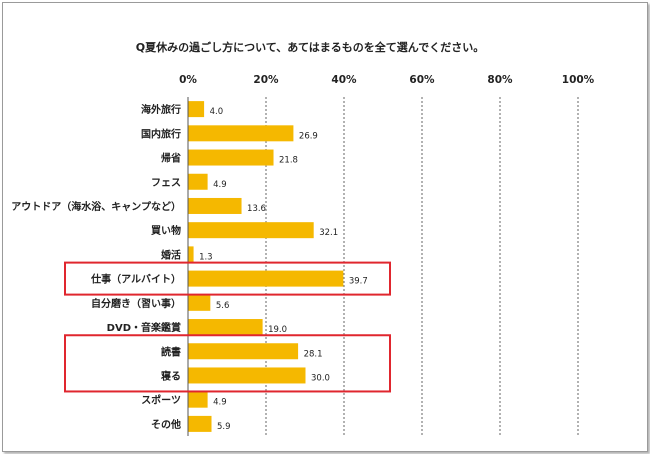  I want to click on value-label: 19.0, so click(277, 330).